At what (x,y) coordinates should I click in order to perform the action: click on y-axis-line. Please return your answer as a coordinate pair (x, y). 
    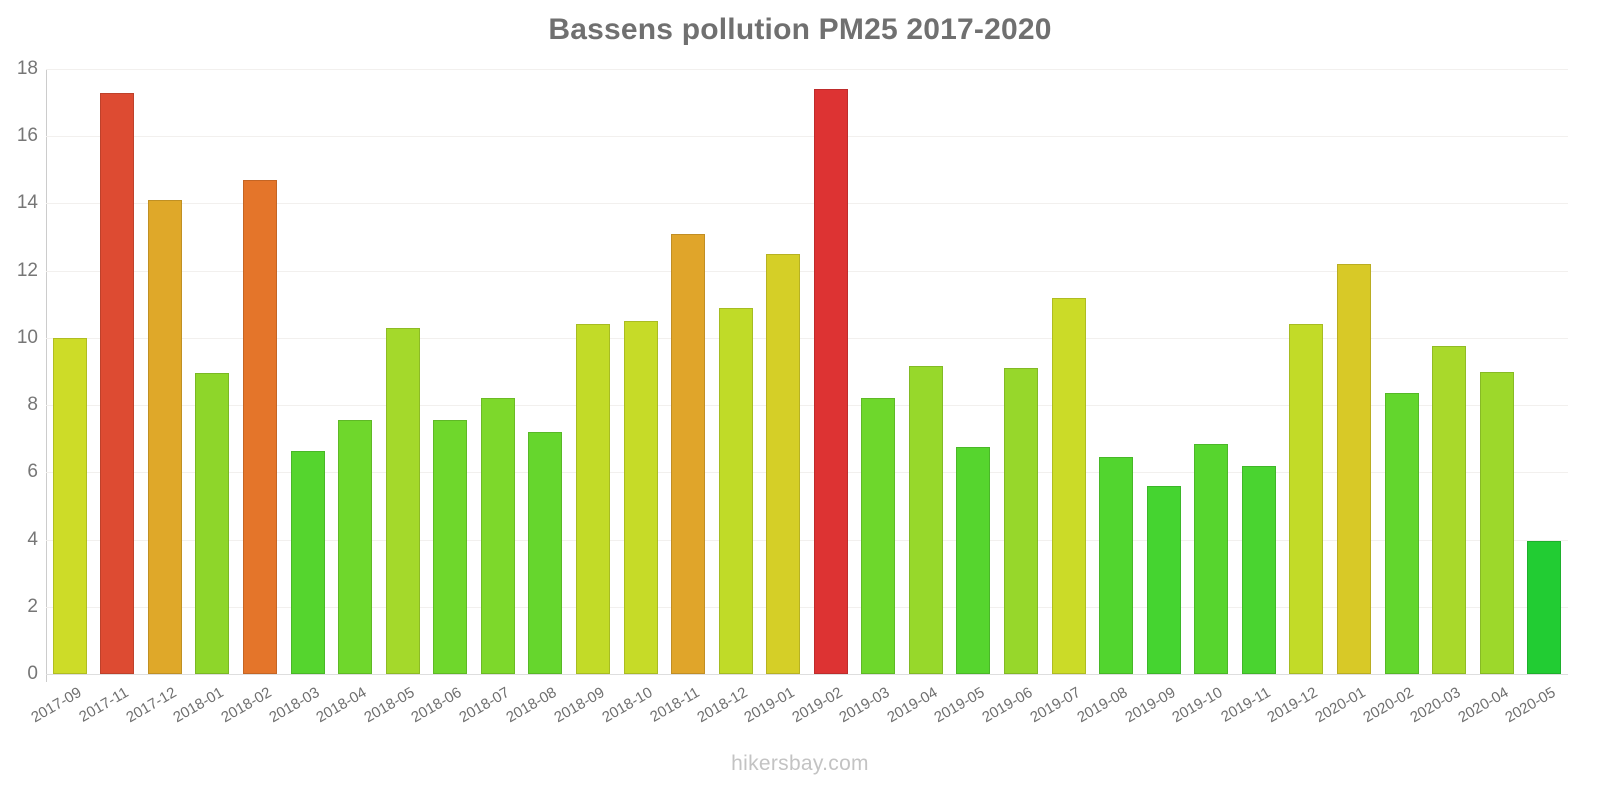
    Looking at the image, I should click on (46, 375).